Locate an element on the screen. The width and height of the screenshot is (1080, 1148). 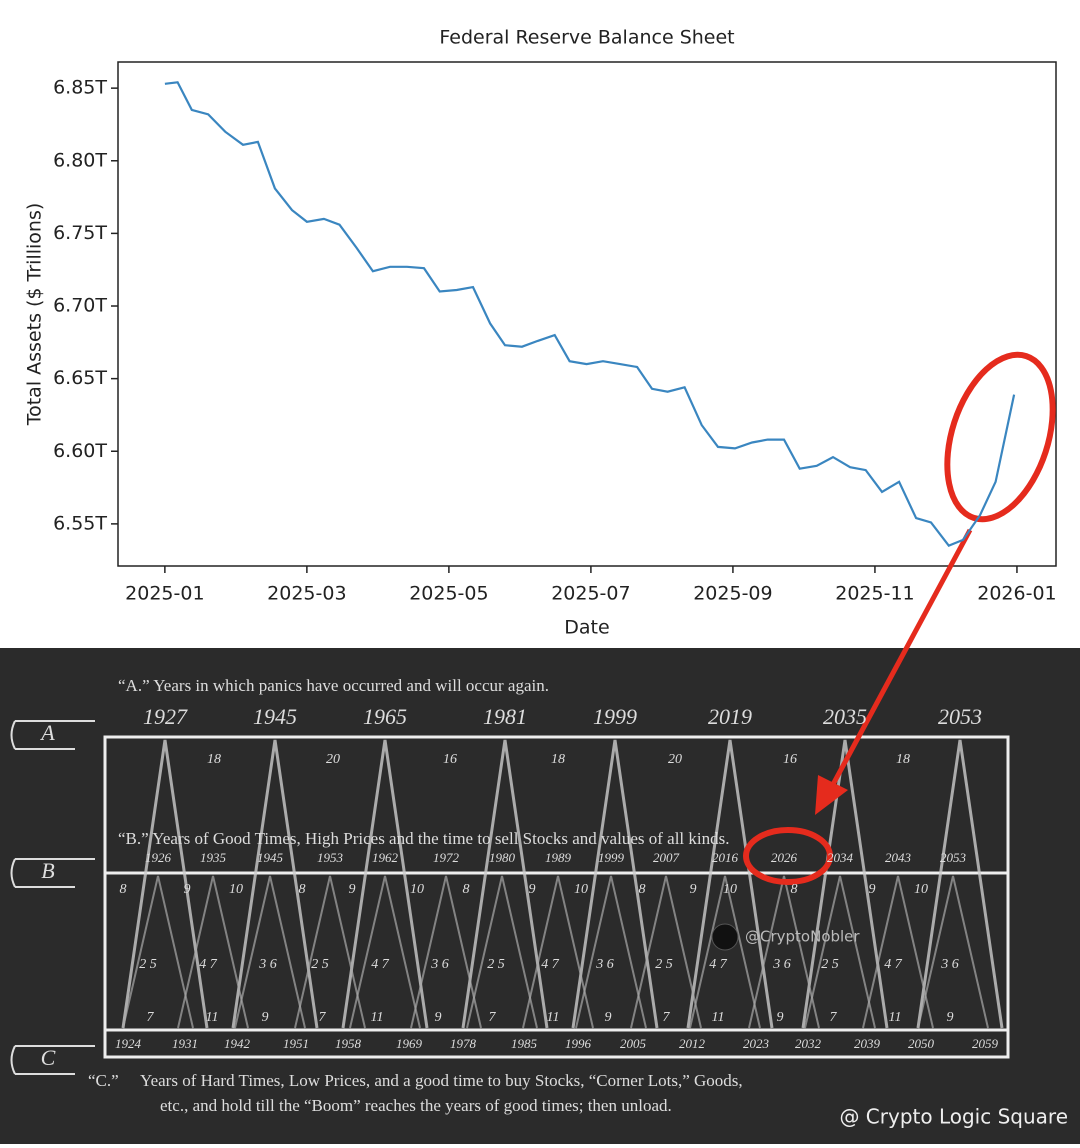
y-tick-label: 6.65T is located at coordinates (80, 378).